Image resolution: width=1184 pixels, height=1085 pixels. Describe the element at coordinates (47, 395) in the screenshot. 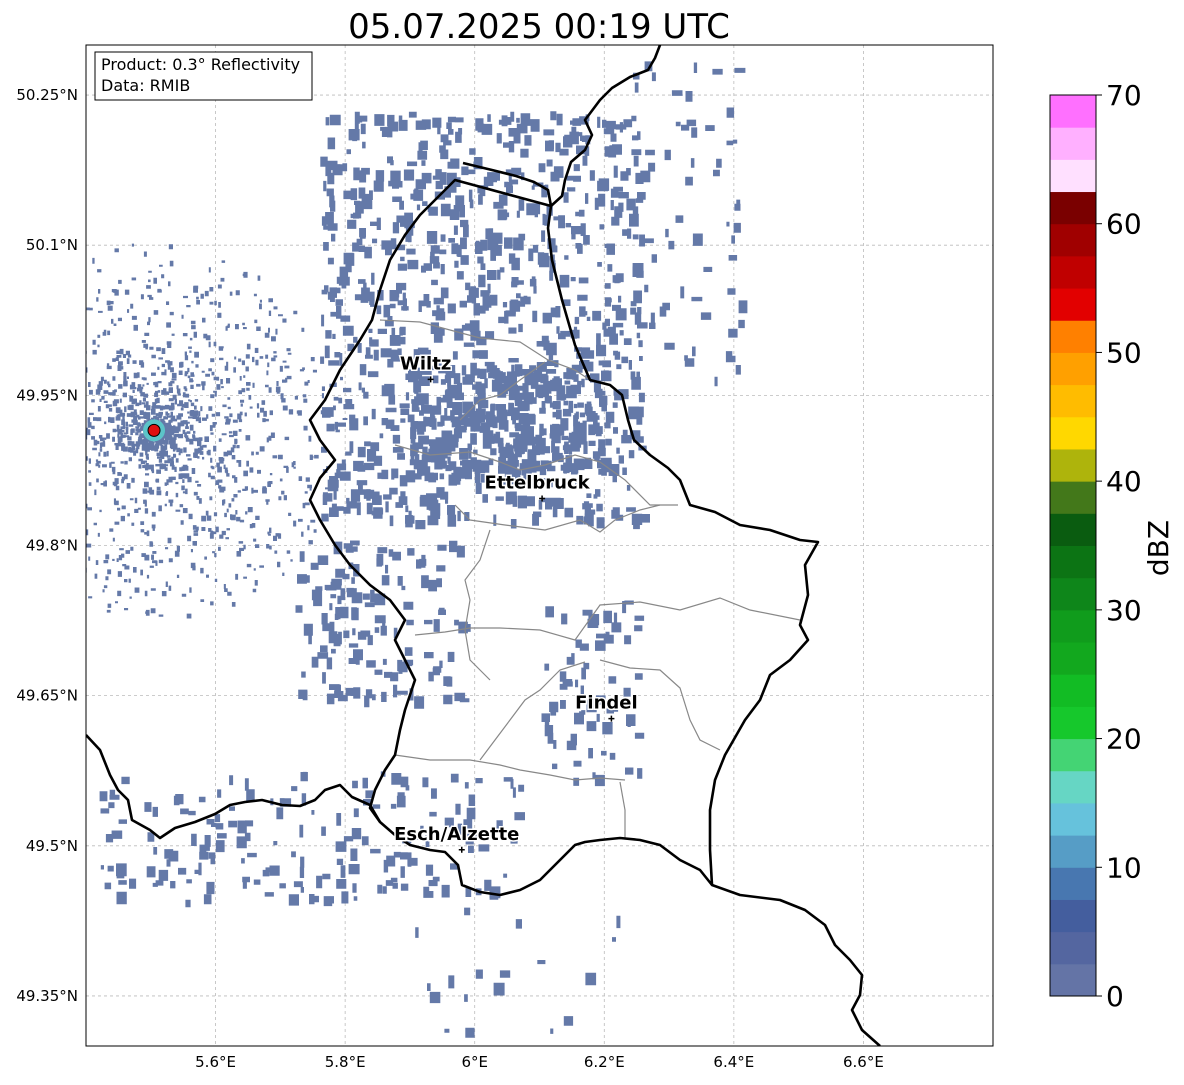

I see `lat-tick-label: 49.95°N` at that location.